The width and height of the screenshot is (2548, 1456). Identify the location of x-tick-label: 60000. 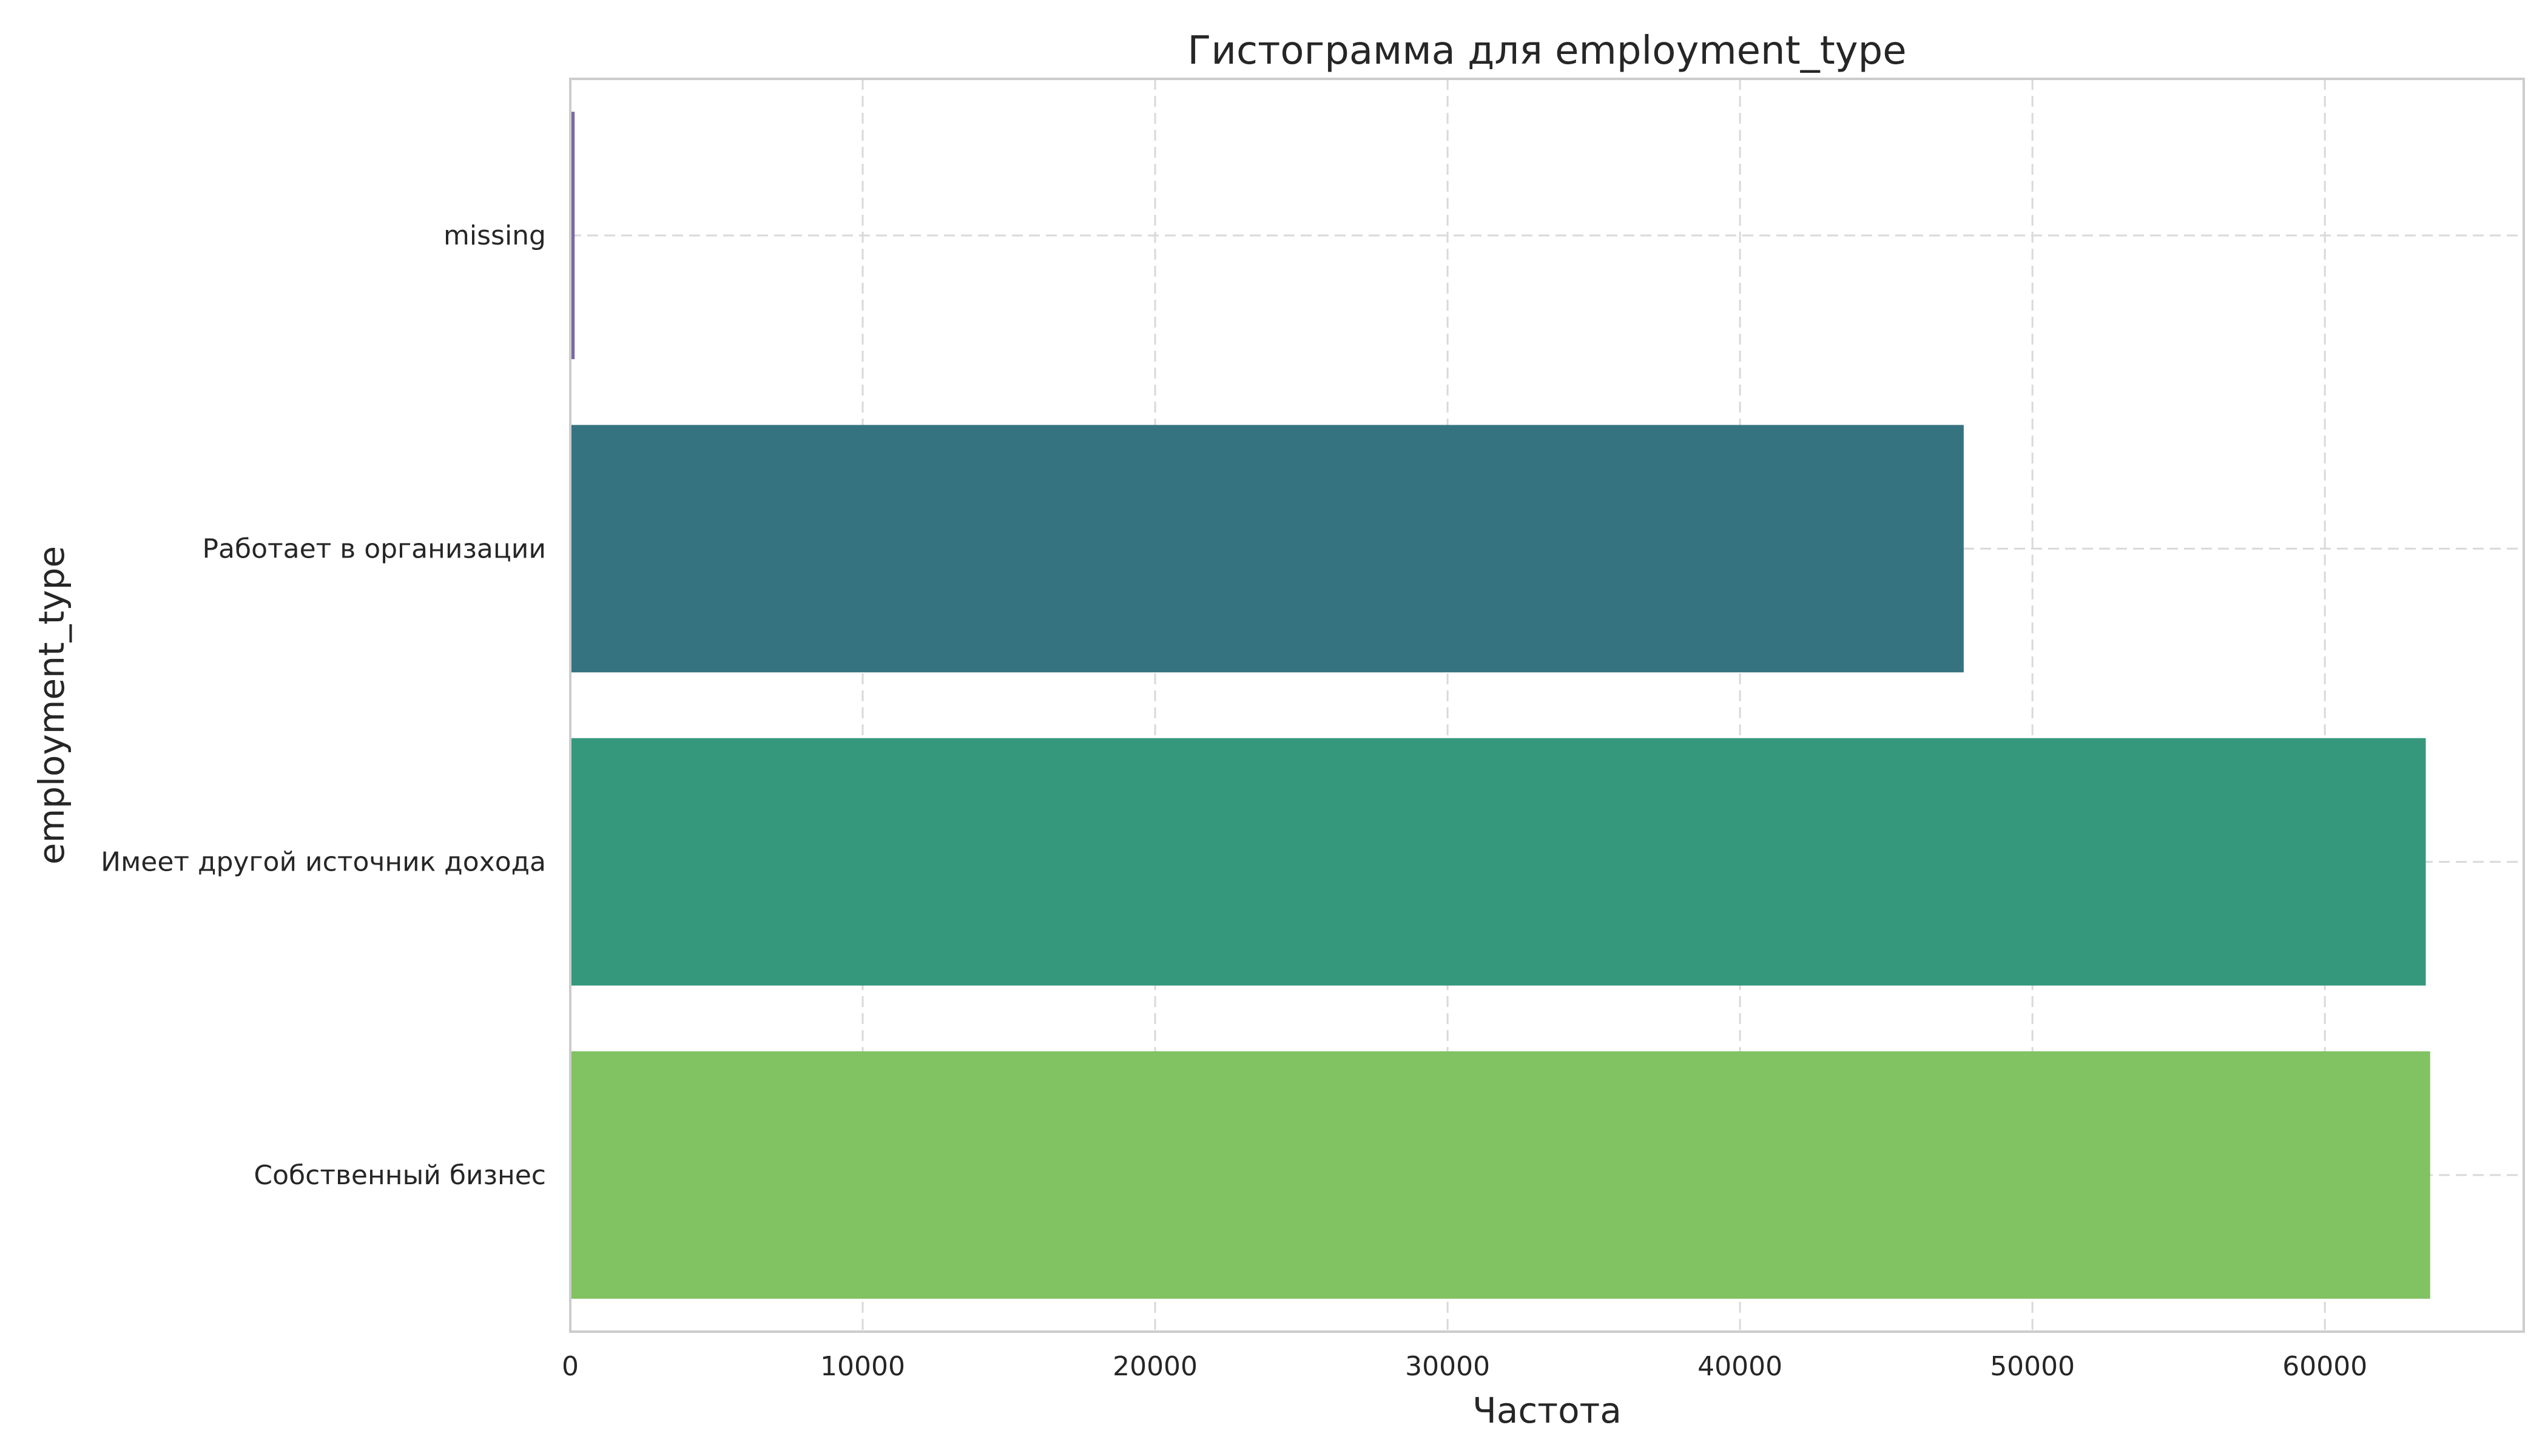
(2324, 1366).